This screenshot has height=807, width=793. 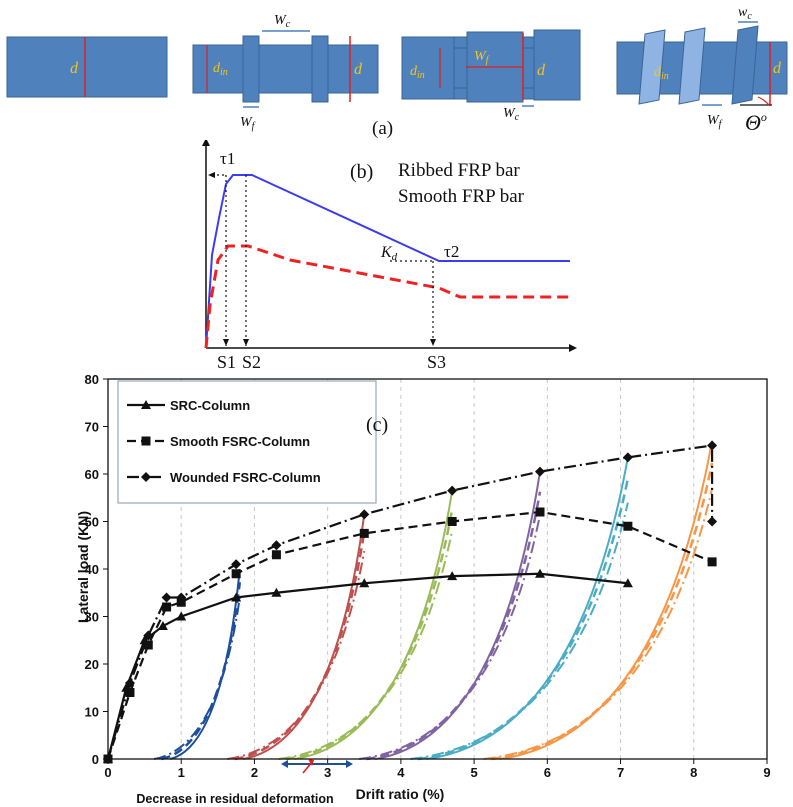 I want to click on legend-item: Wounded FSRC-Column, so click(x=224, y=477).